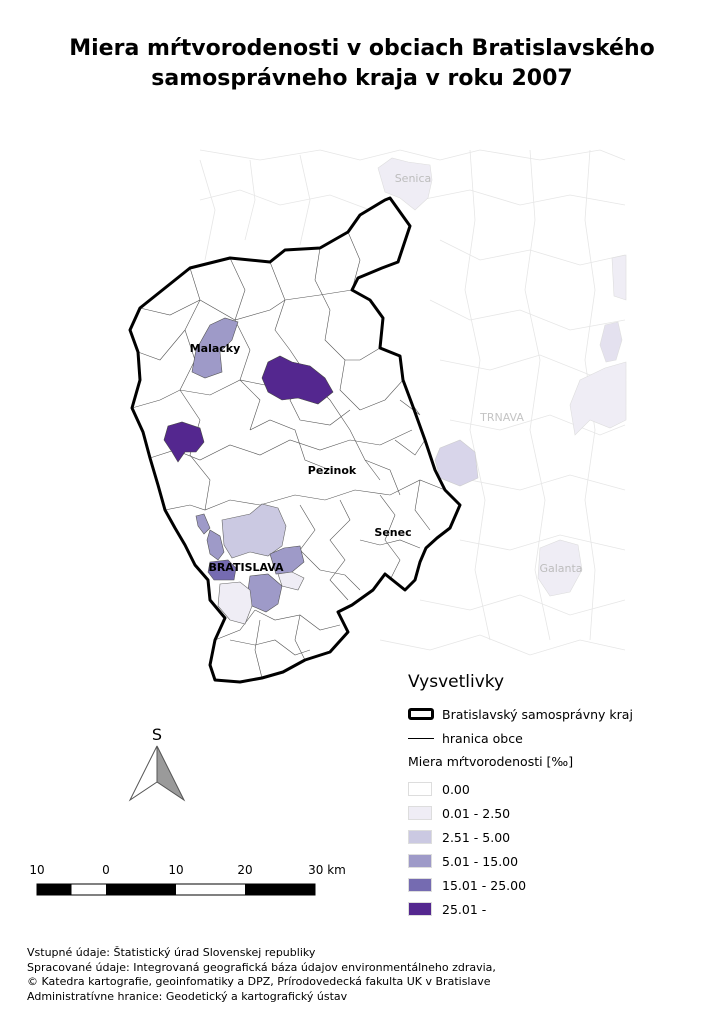 The width and height of the screenshot is (724, 1024). Describe the element at coordinates (215, 545) in the screenshot. I see `municipality-karlova-ves` at that location.